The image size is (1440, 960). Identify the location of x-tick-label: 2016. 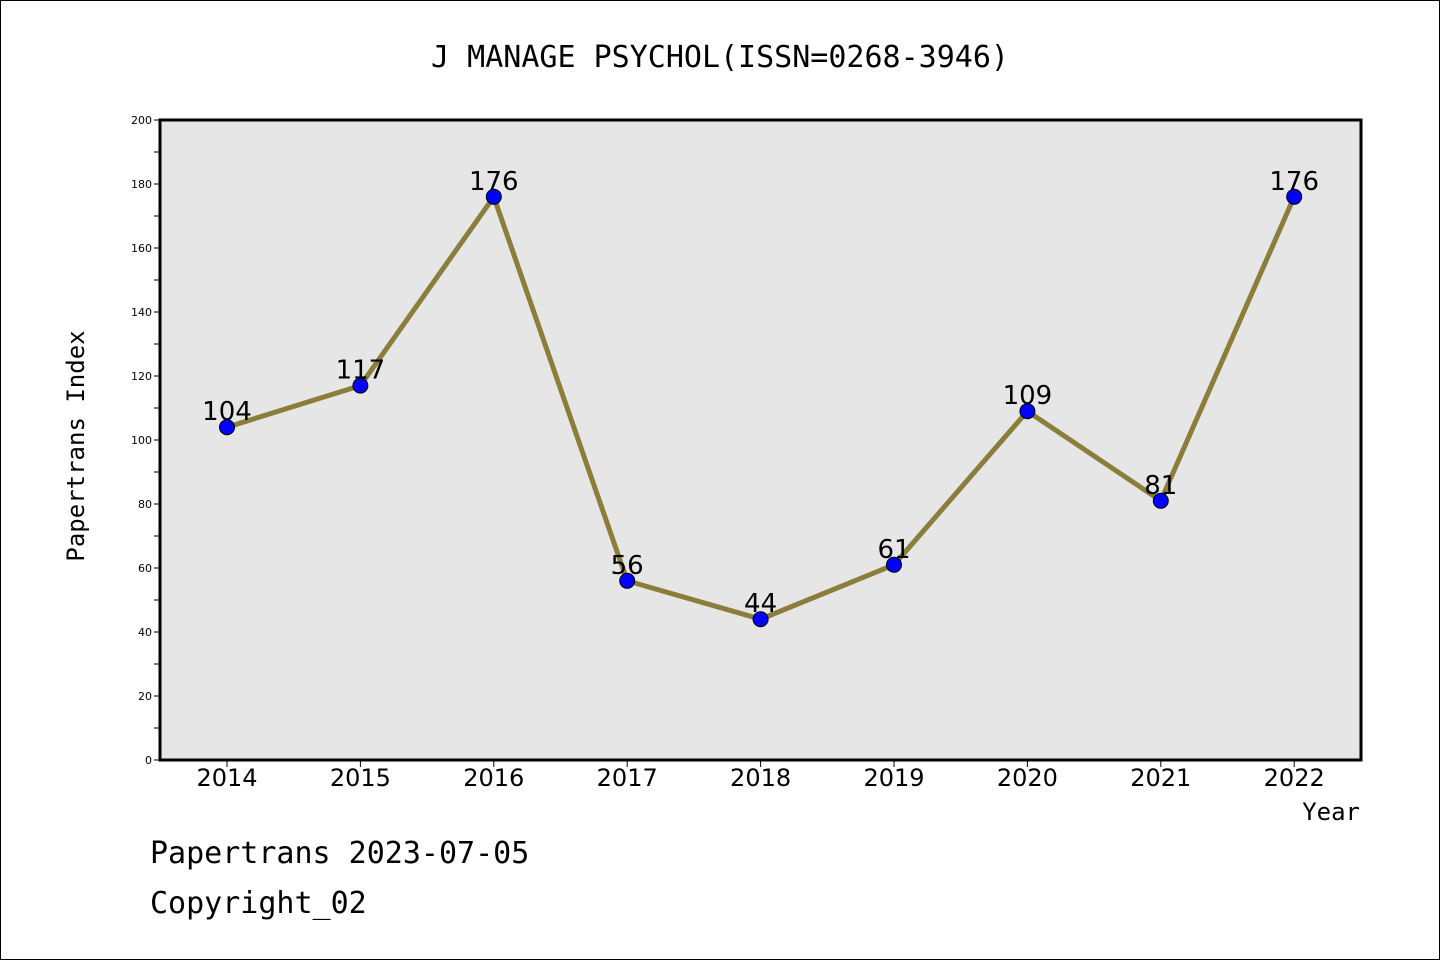
(493, 778).